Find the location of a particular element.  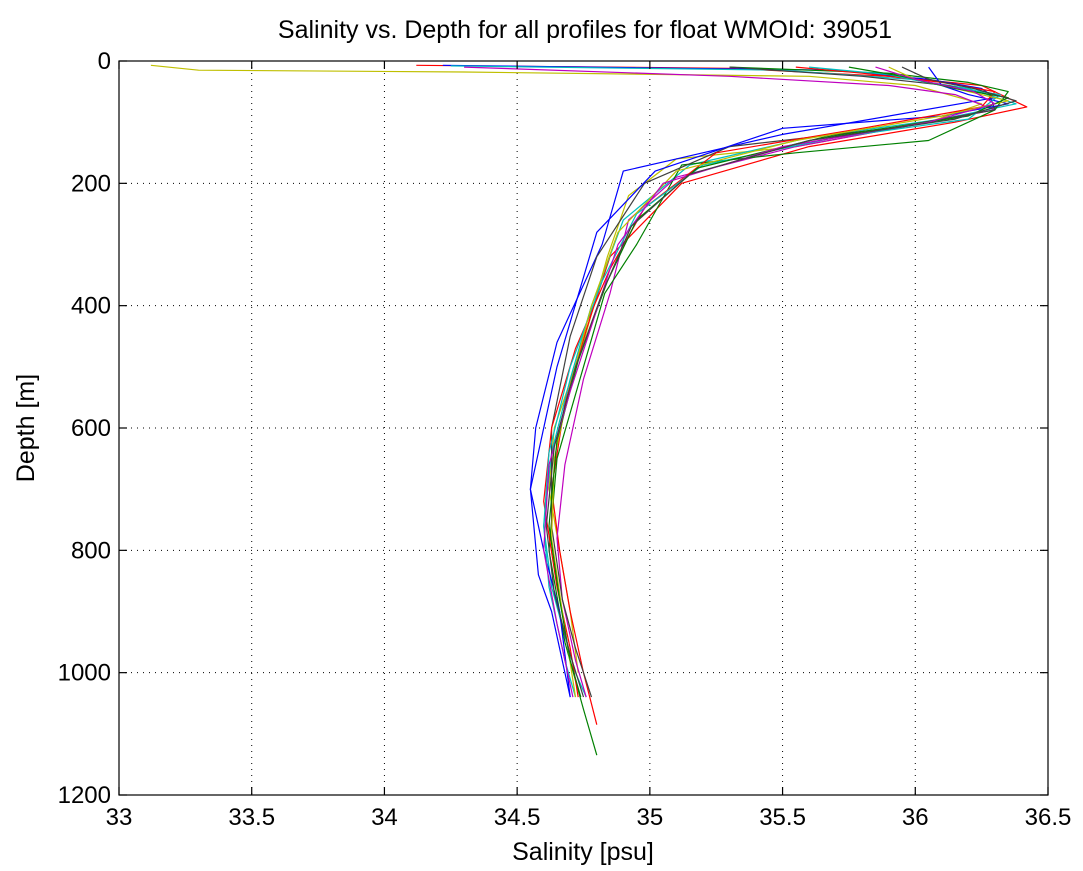

y-tick-label: 400 is located at coordinates (91, 306).